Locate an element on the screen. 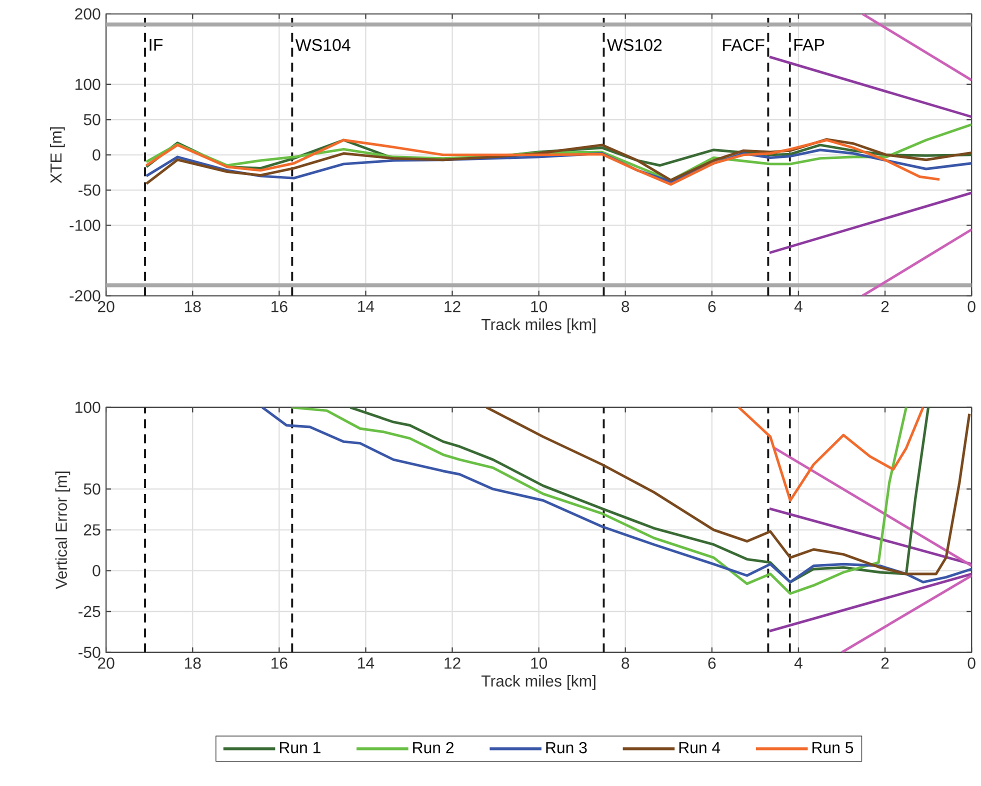 This screenshot has width=981, height=786. legend-label: Run 3 is located at coordinates (566, 748).